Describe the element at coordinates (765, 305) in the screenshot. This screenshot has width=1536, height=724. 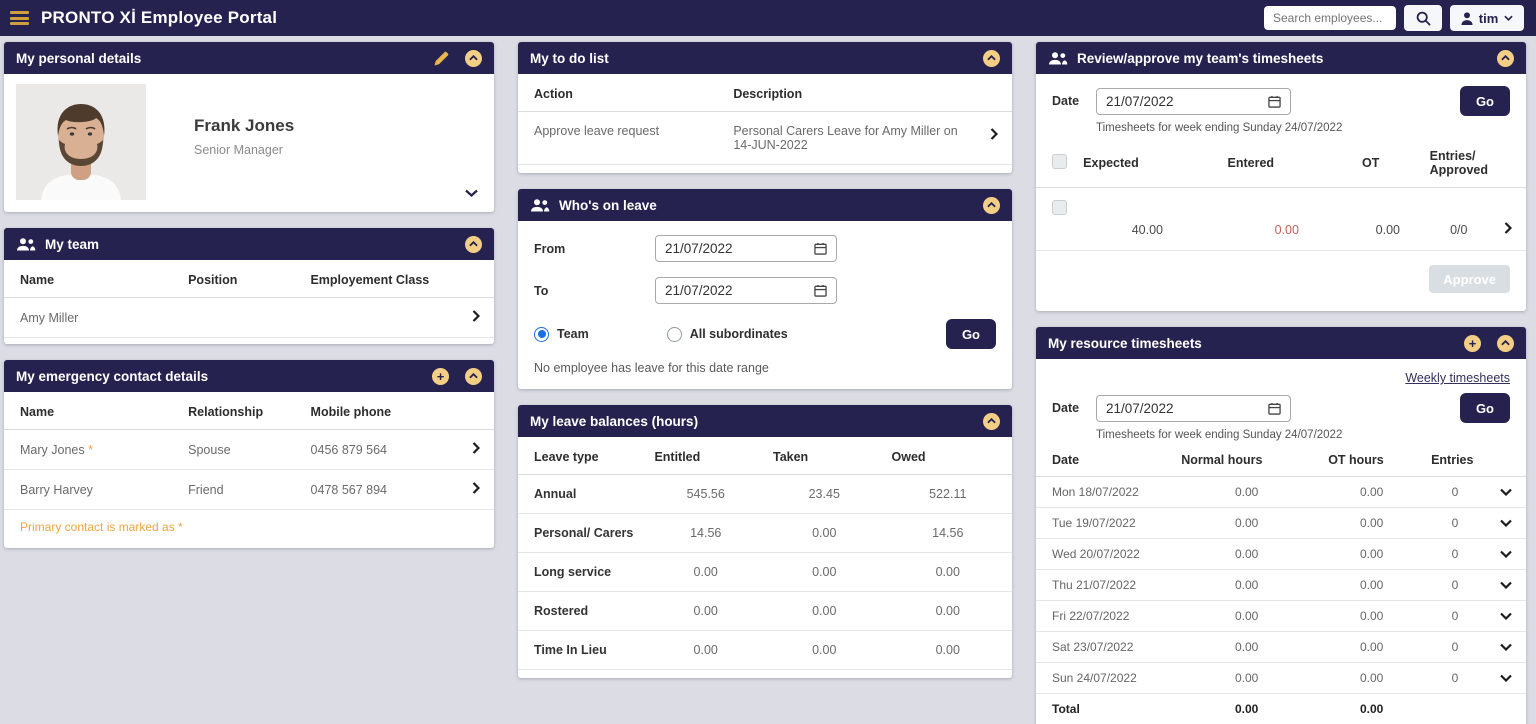
I see `whos-on-leave-body: From 21/07/2022 To 21/07/2022 Team` at that location.